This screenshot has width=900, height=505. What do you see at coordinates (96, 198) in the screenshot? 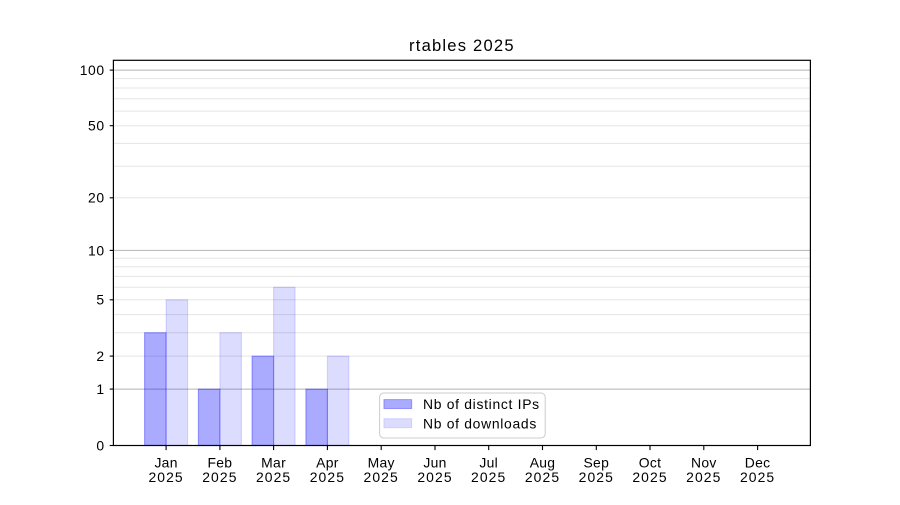
I see `svg-text: 20` at bounding box center [96, 198].